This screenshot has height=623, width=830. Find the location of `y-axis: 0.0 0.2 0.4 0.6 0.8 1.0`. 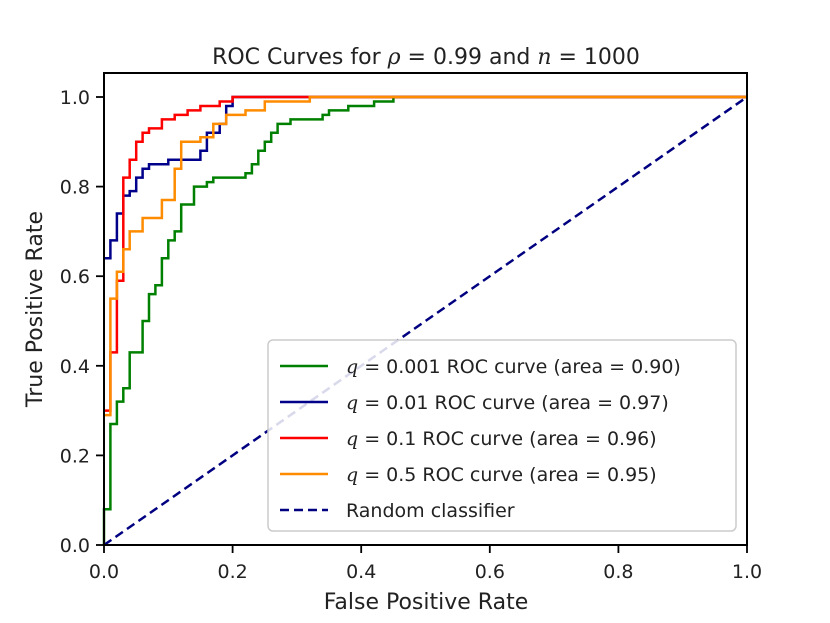

y-axis: 0.0 0.2 0.4 0.6 0.8 1.0 is located at coordinates (82, 322).